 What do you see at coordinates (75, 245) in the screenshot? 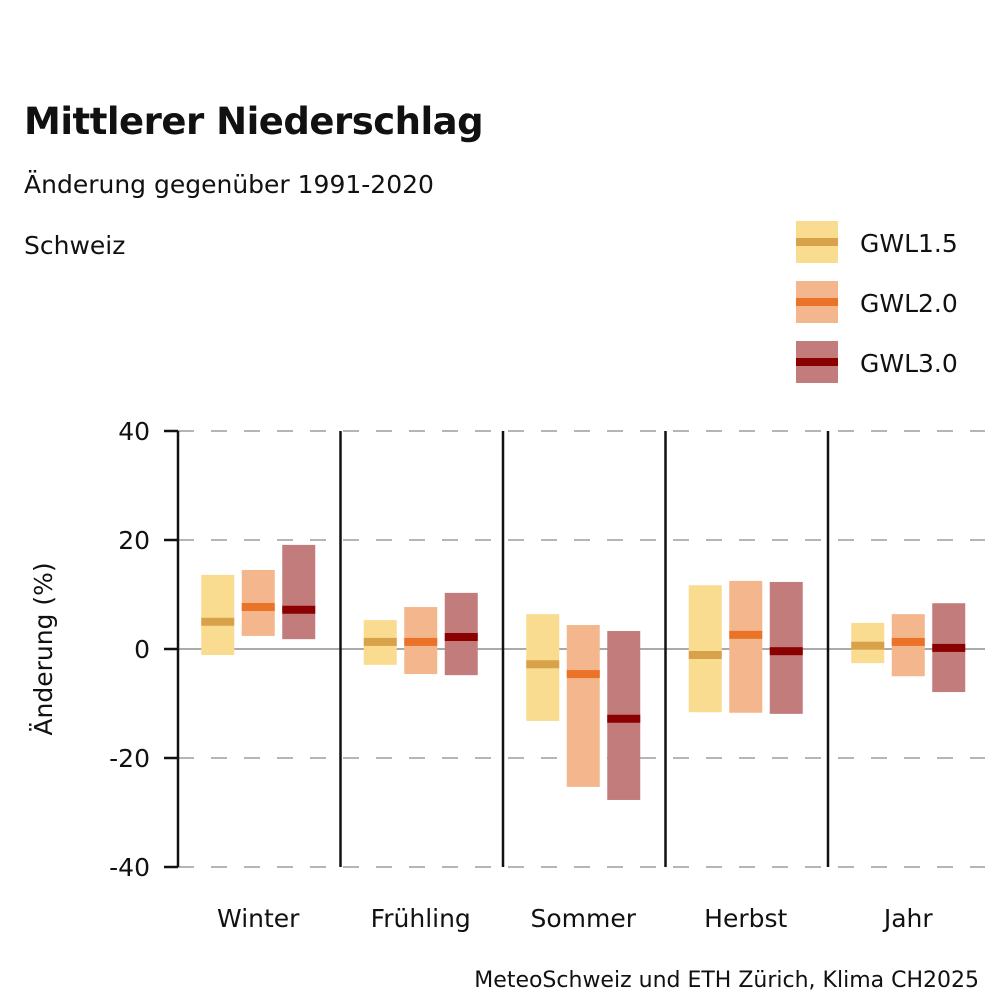
I see `region-label: Schweiz` at bounding box center [75, 245].